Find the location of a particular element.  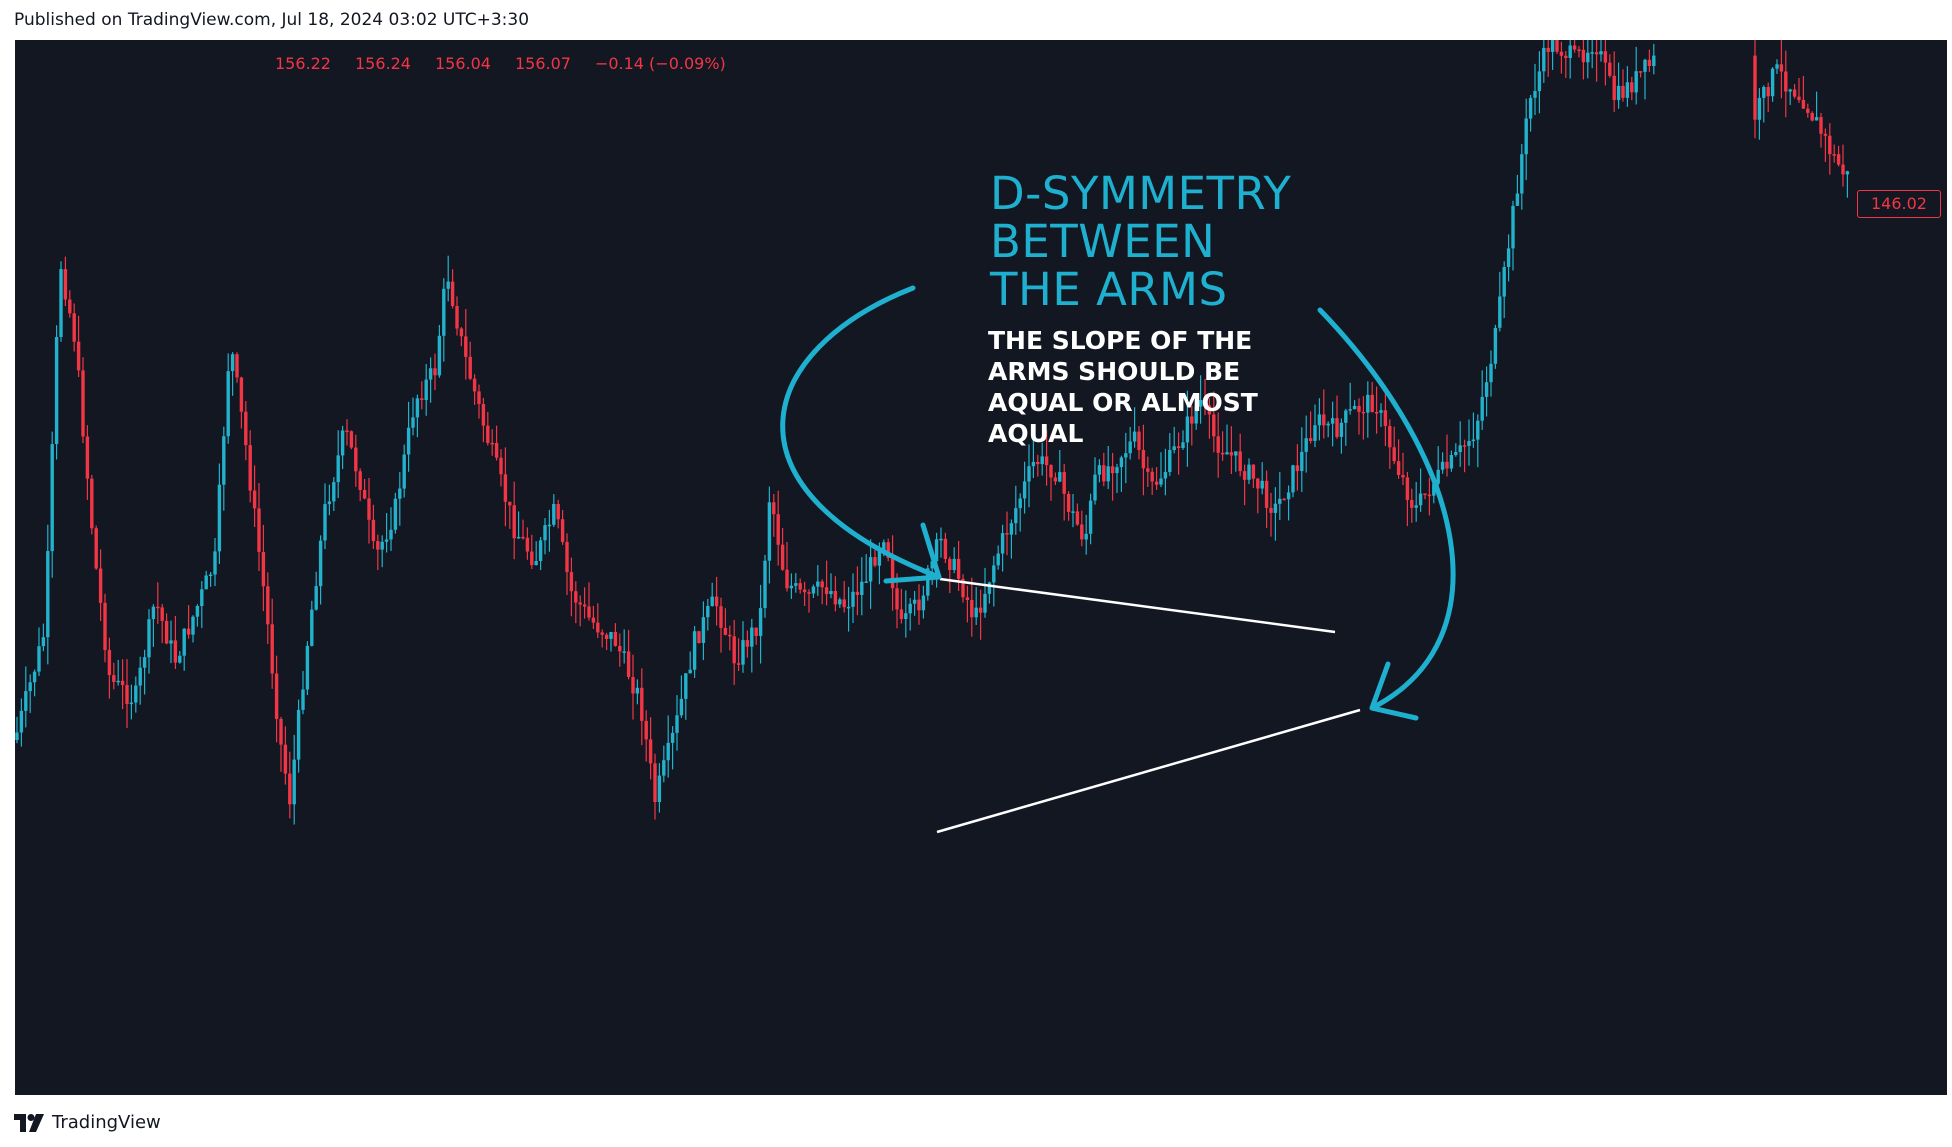

left-curved-arrow is located at coordinates (861, 432).